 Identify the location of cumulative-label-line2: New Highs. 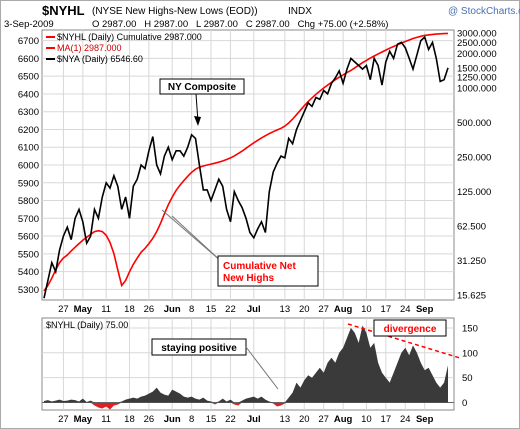
(249, 278).